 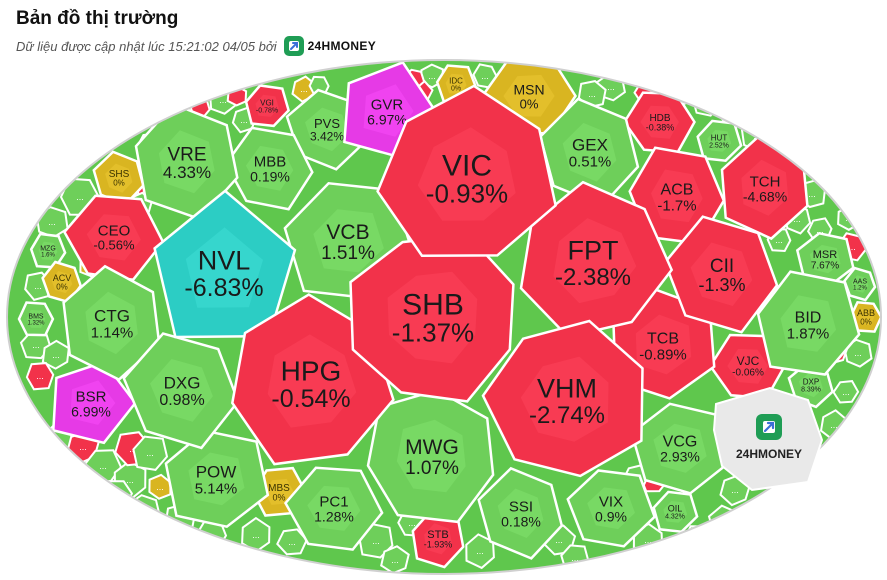 I want to click on stock-change: 6.97%, so click(x=387, y=119).